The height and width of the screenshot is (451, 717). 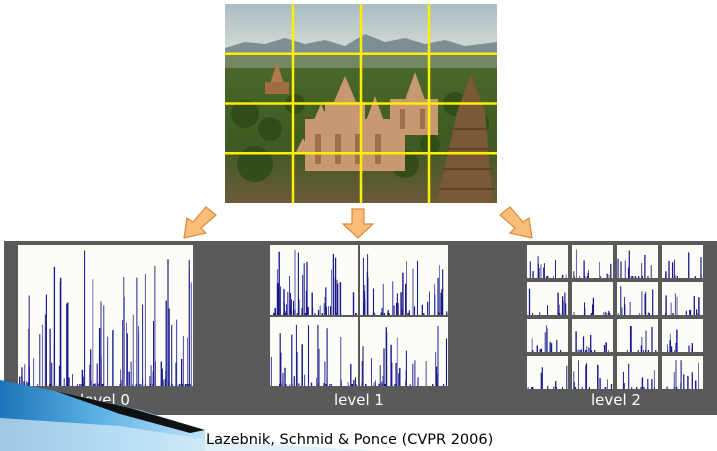 What do you see at coordinates (359, 400) in the screenshot?
I see `level-1-label: level 1` at bounding box center [359, 400].